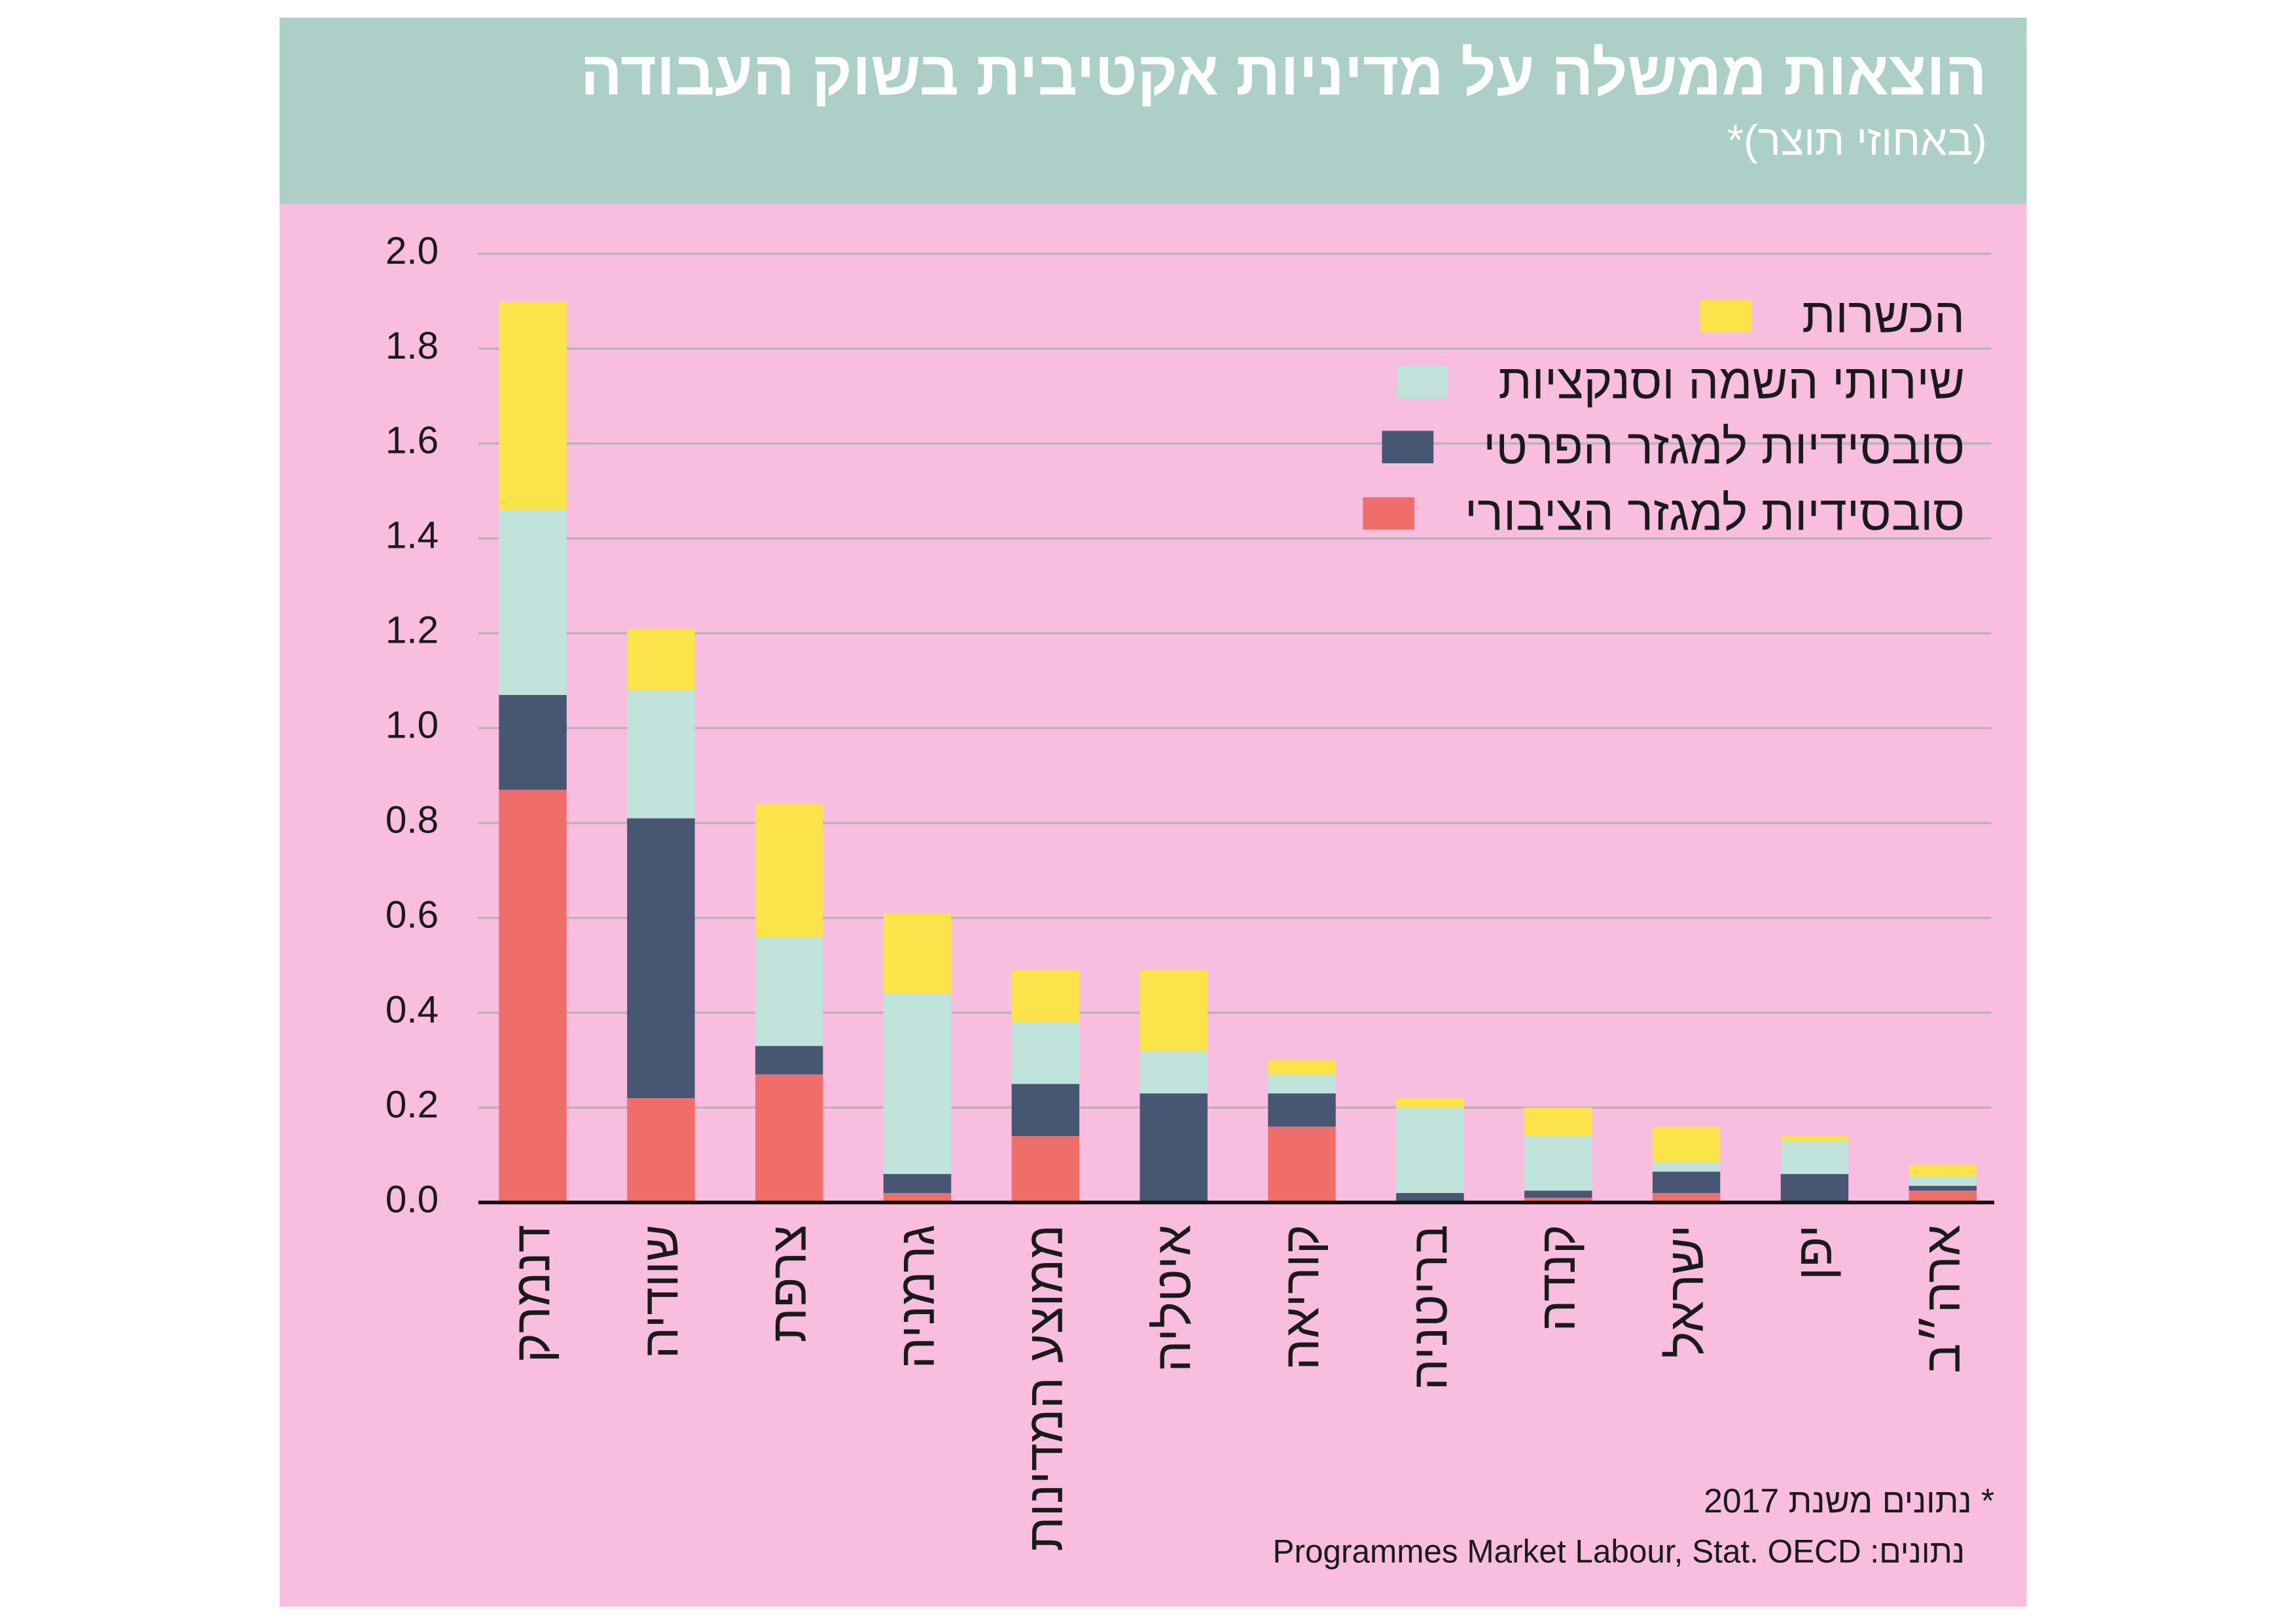 This screenshot has width=2296, height=1623. Describe the element at coordinates (413, 820) in the screenshot. I see `y-tick-label: 0.8` at that location.